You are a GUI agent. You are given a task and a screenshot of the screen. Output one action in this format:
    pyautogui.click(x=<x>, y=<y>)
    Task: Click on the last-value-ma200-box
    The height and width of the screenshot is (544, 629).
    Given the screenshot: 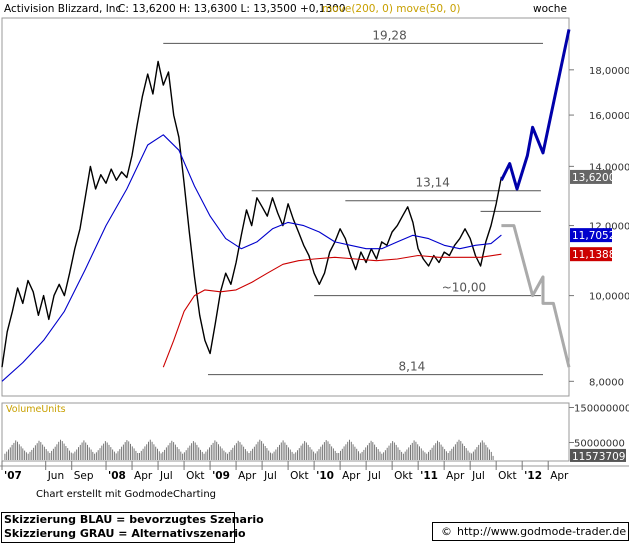 What is the action you would take?
    pyautogui.click(x=591, y=254)
    